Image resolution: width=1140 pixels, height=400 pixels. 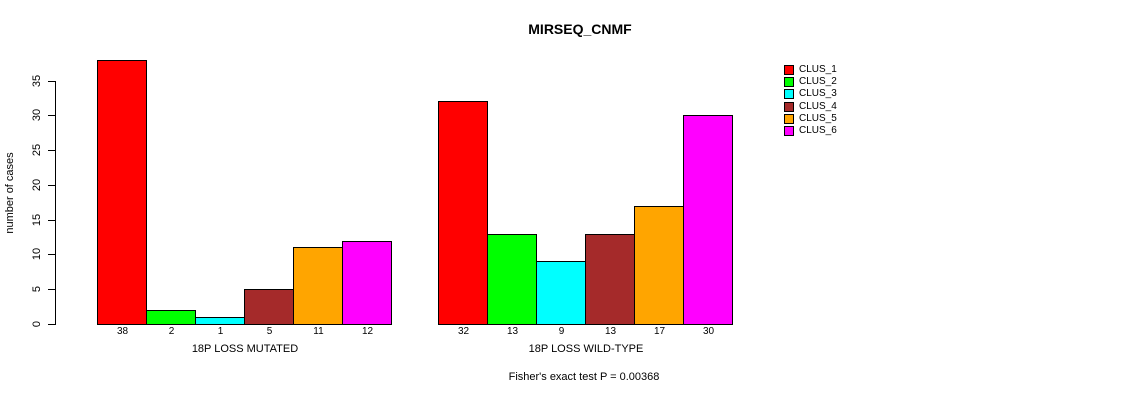 I want to click on legend-item: CLUS_1, so click(x=810, y=70).